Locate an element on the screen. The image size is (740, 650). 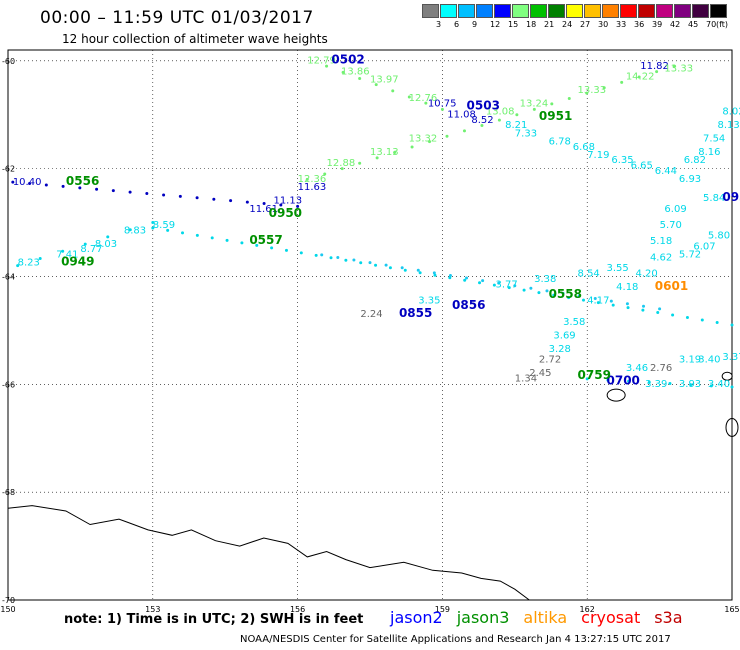
time-label: 0557 is located at coordinates (265, 240).